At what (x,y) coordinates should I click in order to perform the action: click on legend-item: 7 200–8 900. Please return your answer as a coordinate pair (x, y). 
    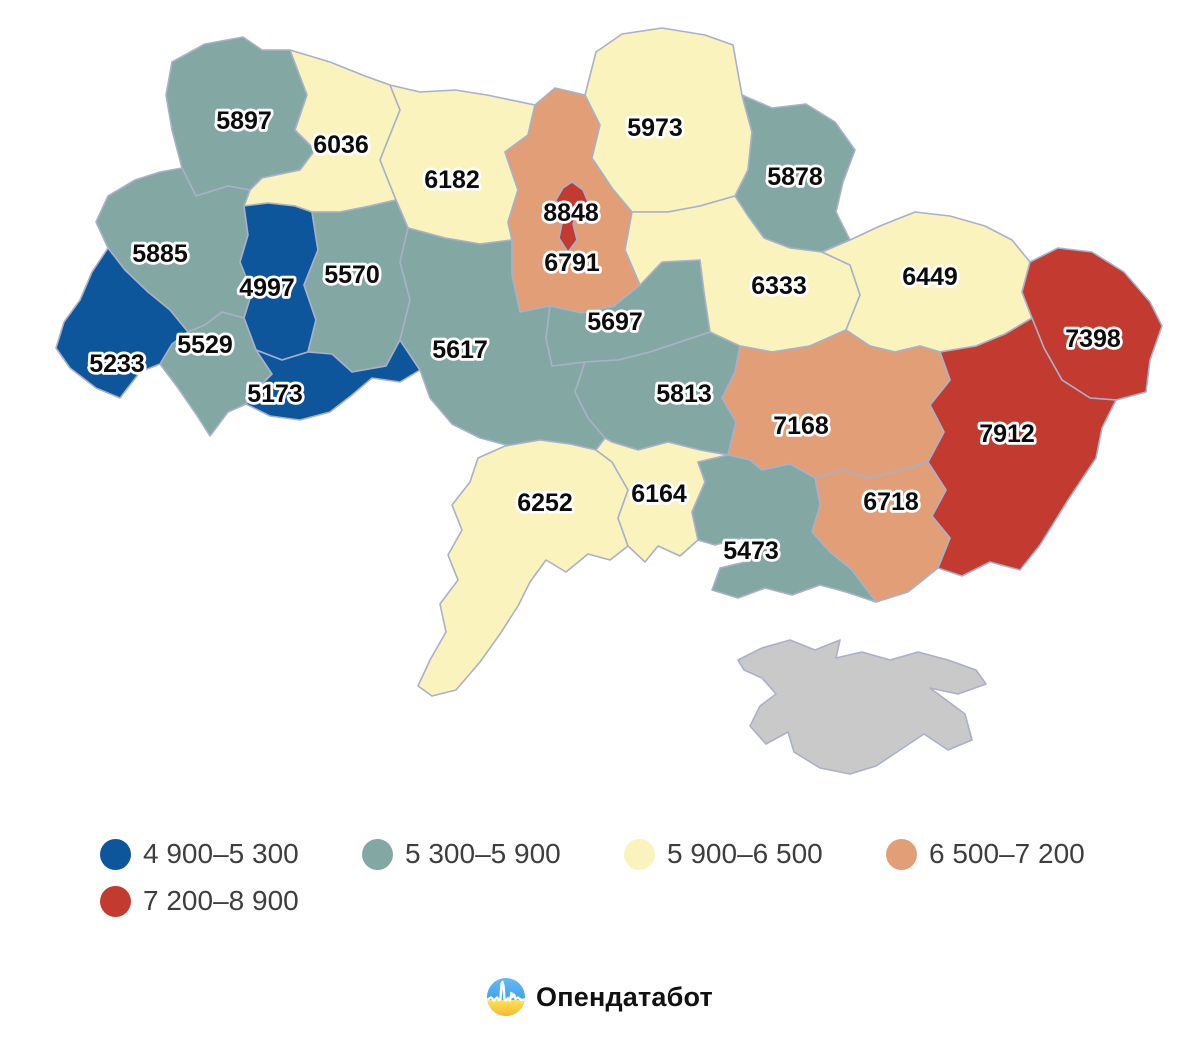
    Looking at the image, I should click on (231, 901).